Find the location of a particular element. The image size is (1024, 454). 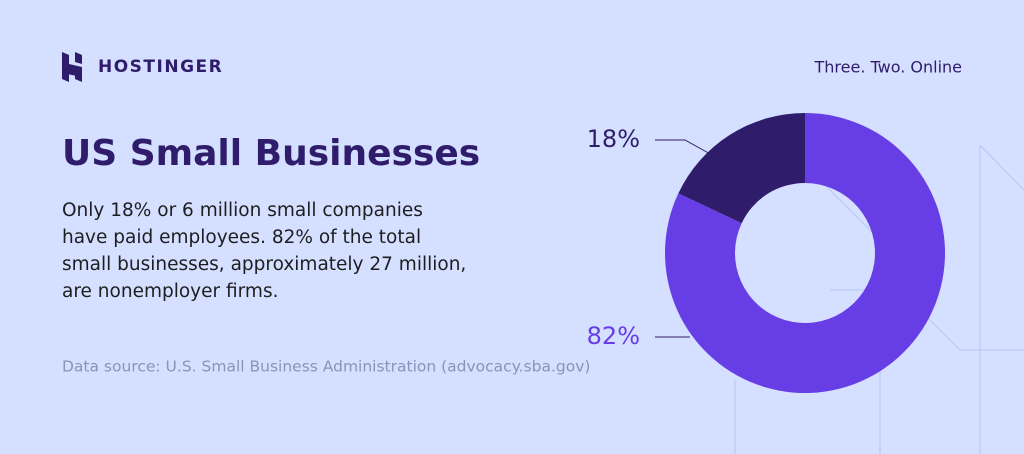

donut-slice is located at coordinates (741, 168).